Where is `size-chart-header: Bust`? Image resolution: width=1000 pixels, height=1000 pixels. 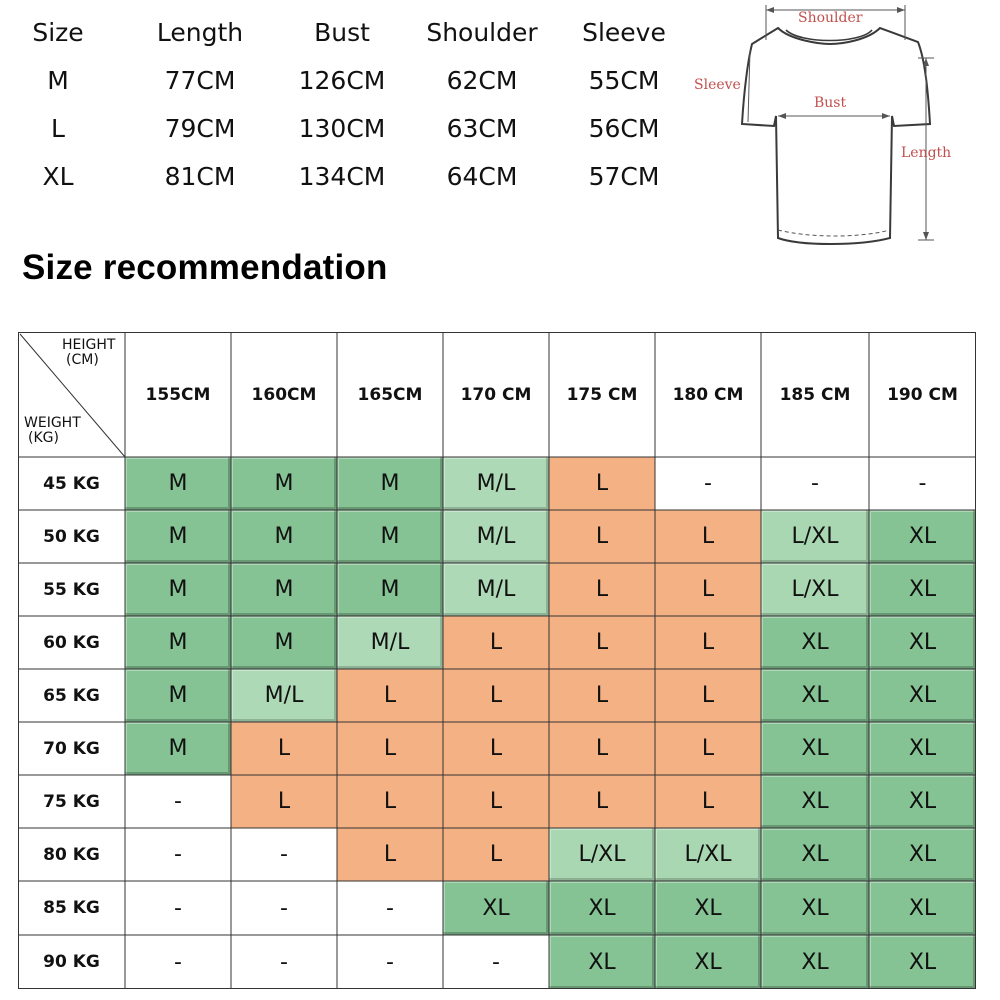
size-chart-header: Bust is located at coordinates (342, 32).